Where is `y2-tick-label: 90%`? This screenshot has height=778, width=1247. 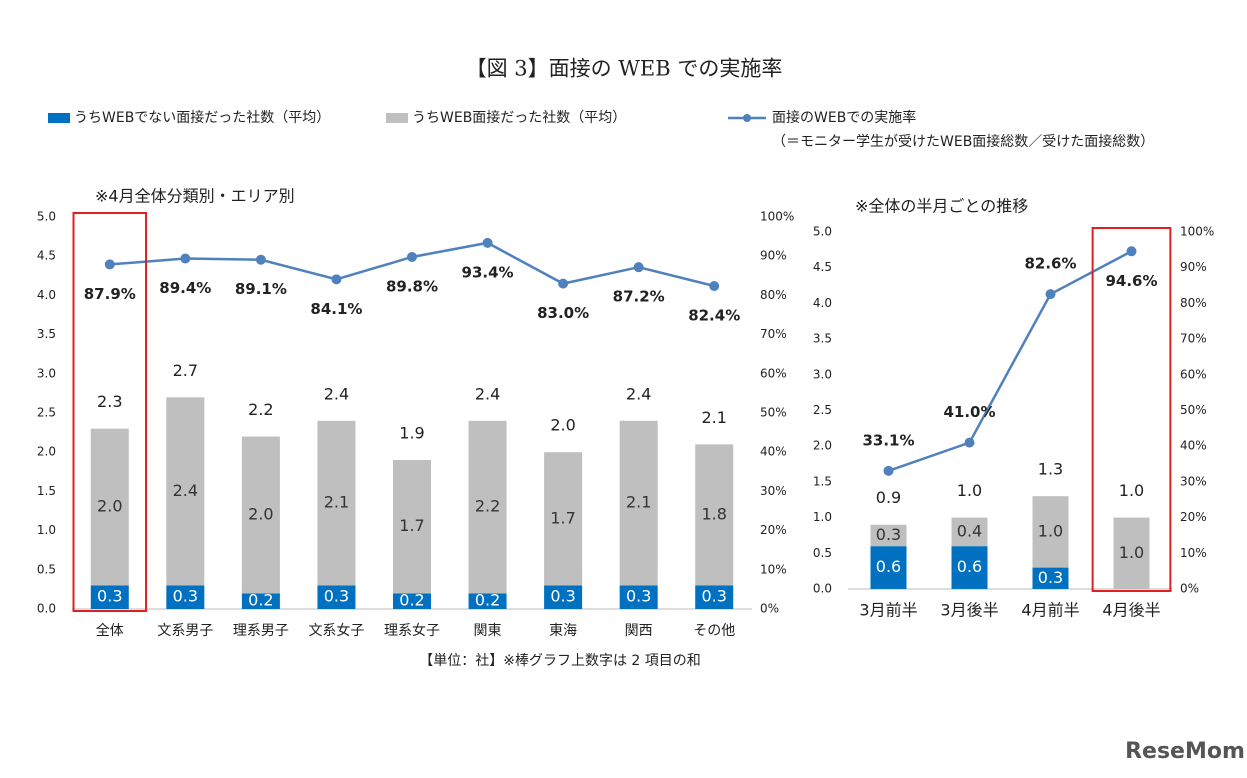 y2-tick-label: 90% is located at coordinates (773, 256).